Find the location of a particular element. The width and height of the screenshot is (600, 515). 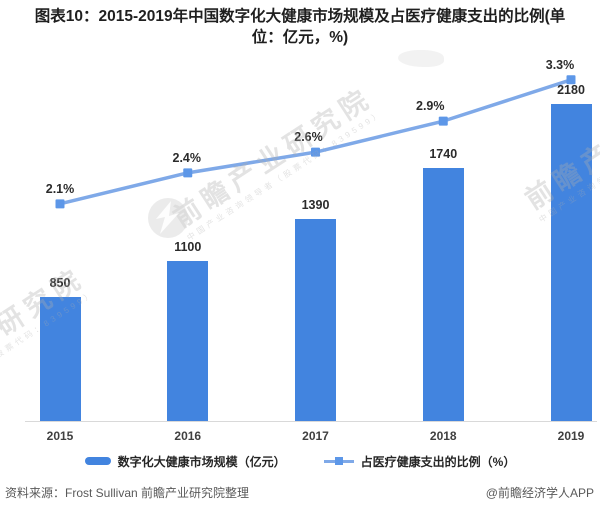

legend-label-market-size: 数字化大健康市场规模（亿元） is located at coordinates (201, 461).